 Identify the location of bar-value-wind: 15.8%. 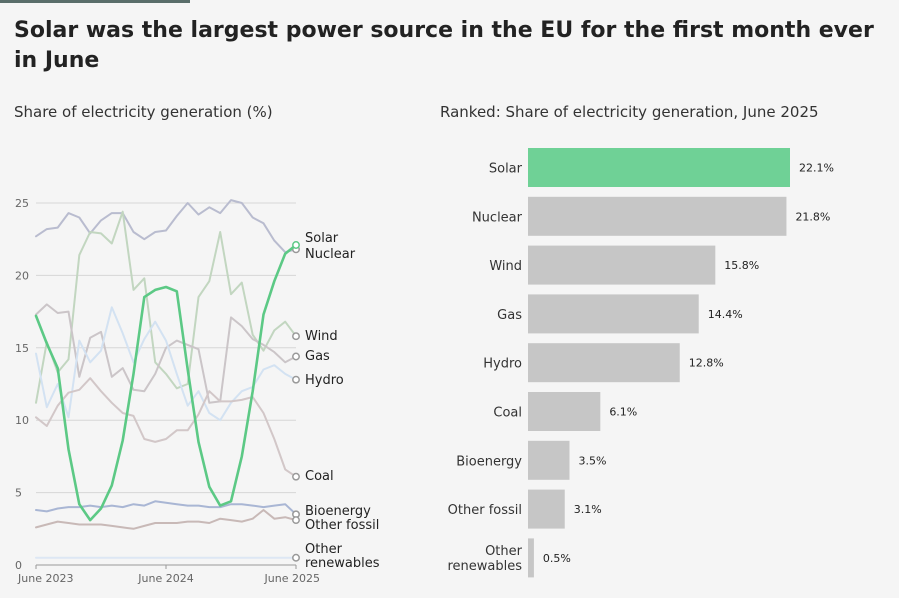
(741, 265).